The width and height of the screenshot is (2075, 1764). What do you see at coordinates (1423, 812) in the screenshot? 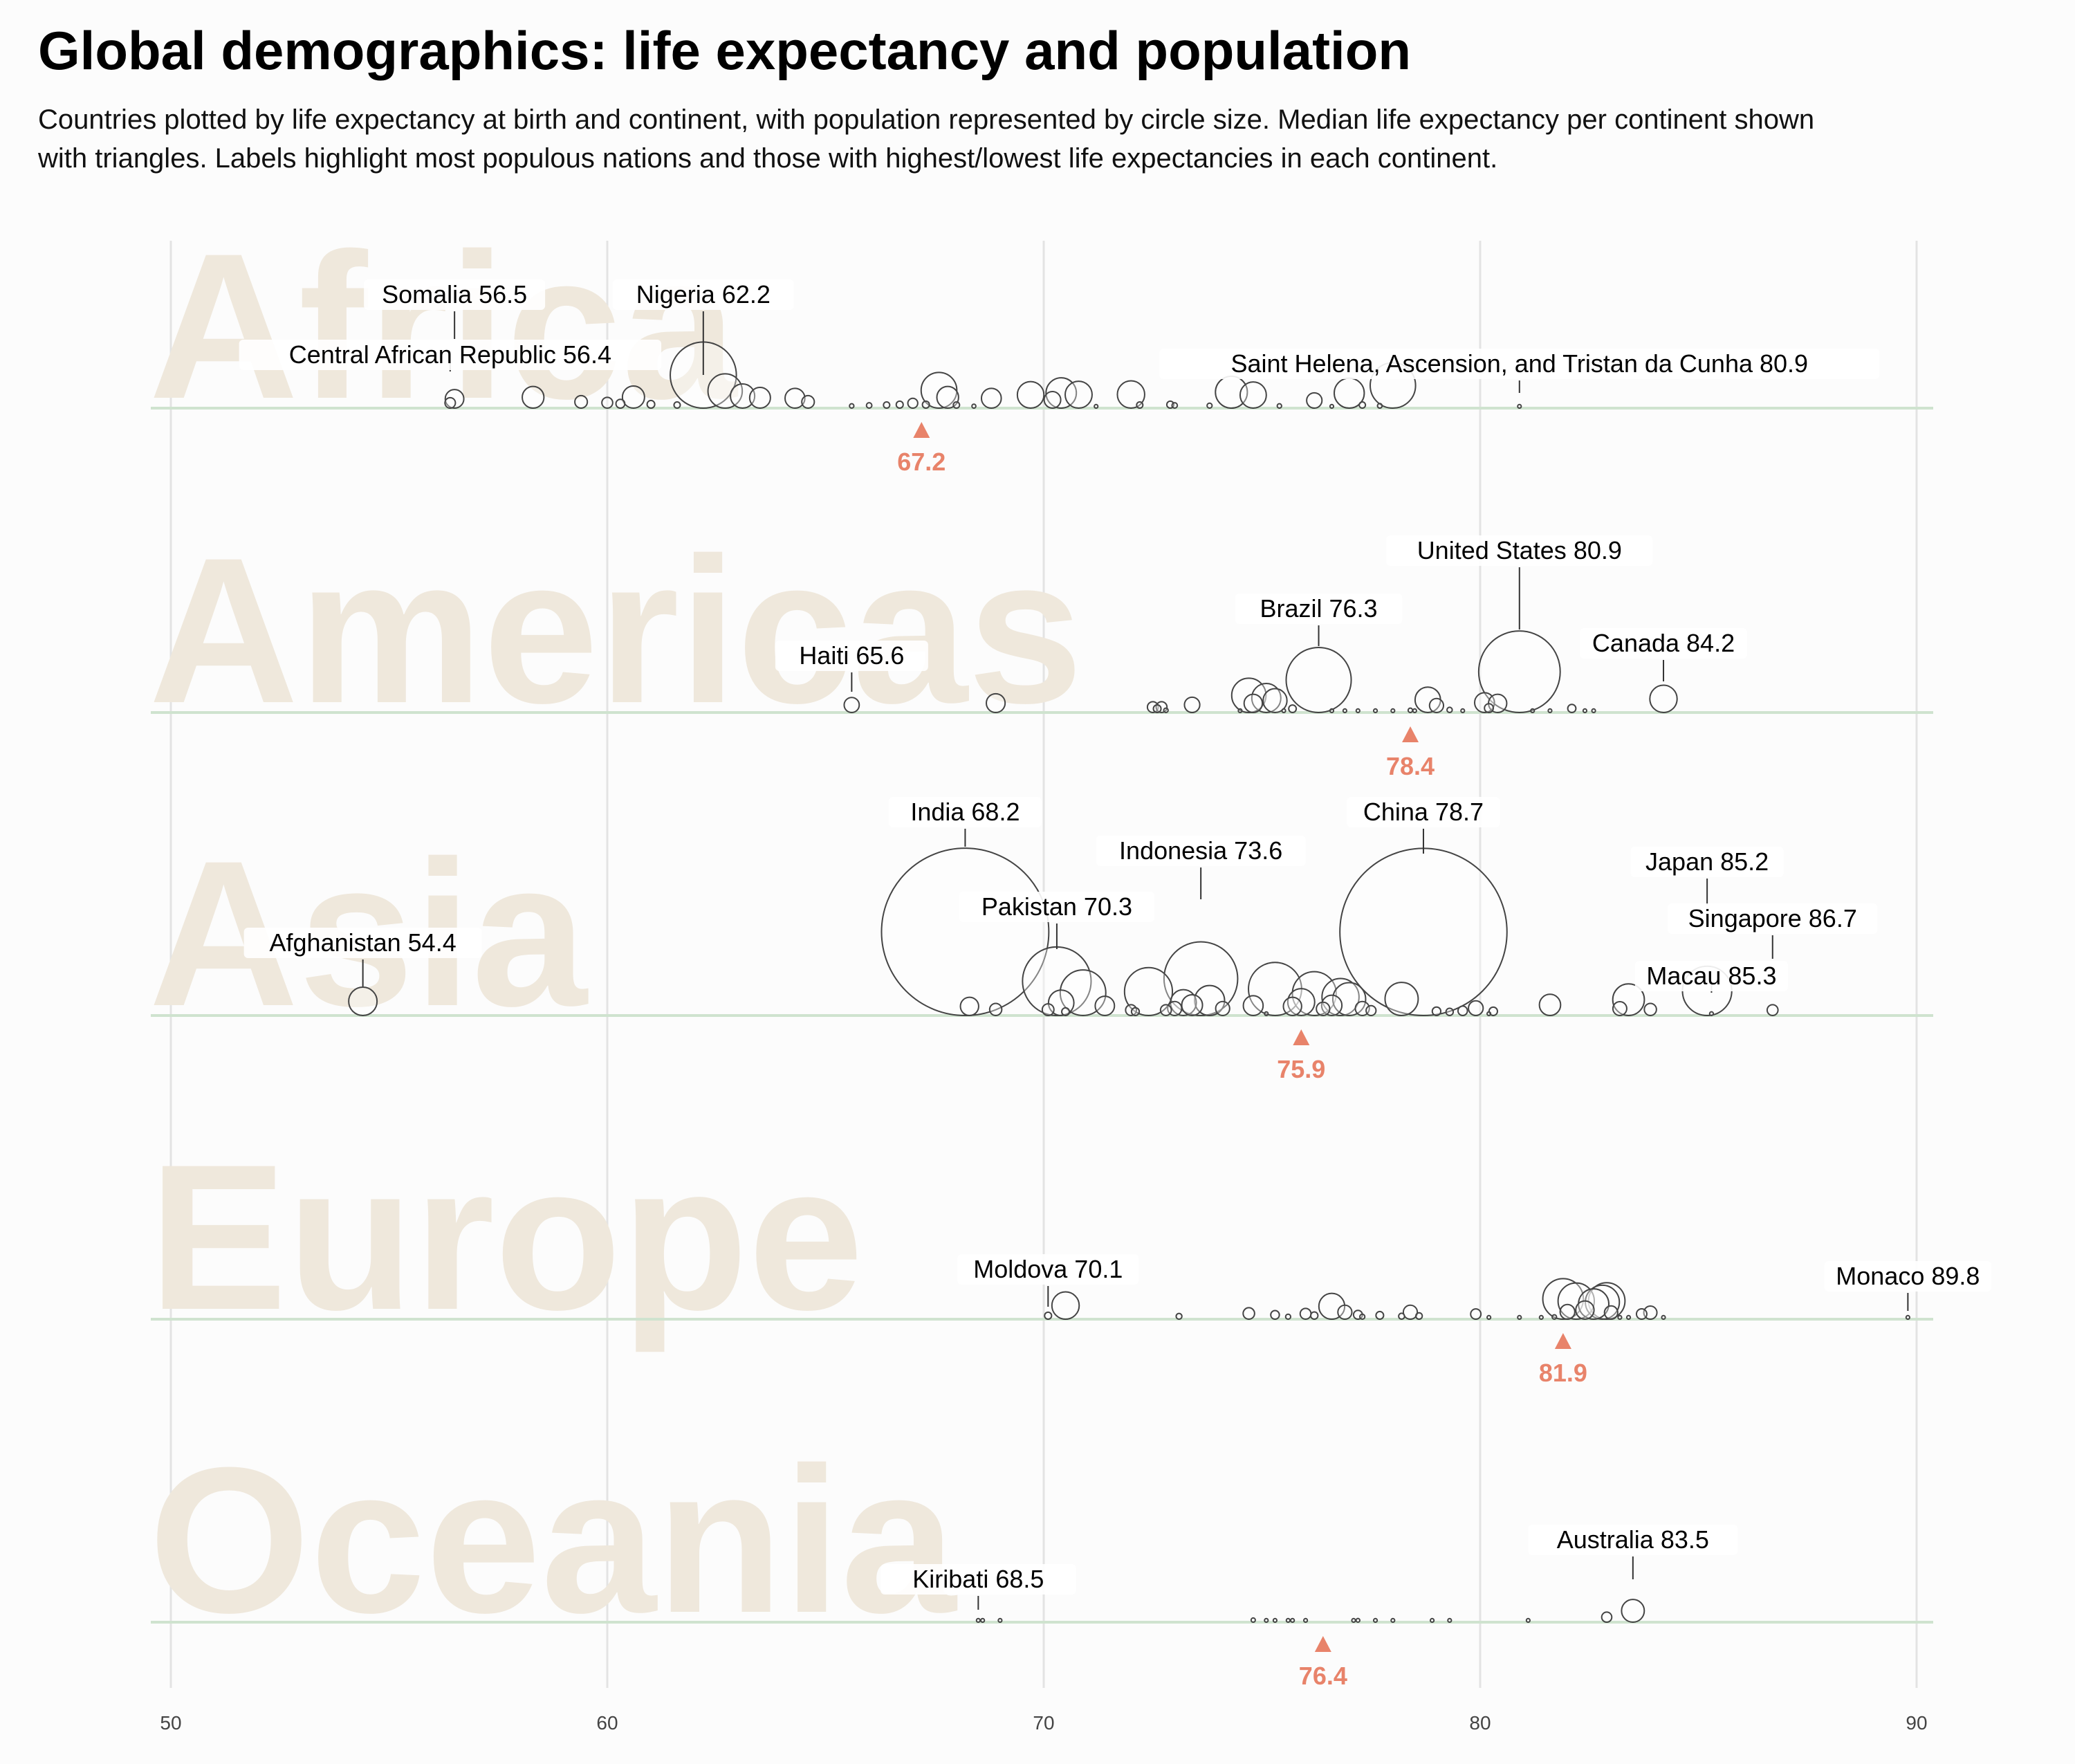
I see `country-label: China 78.7` at bounding box center [1423, 812].